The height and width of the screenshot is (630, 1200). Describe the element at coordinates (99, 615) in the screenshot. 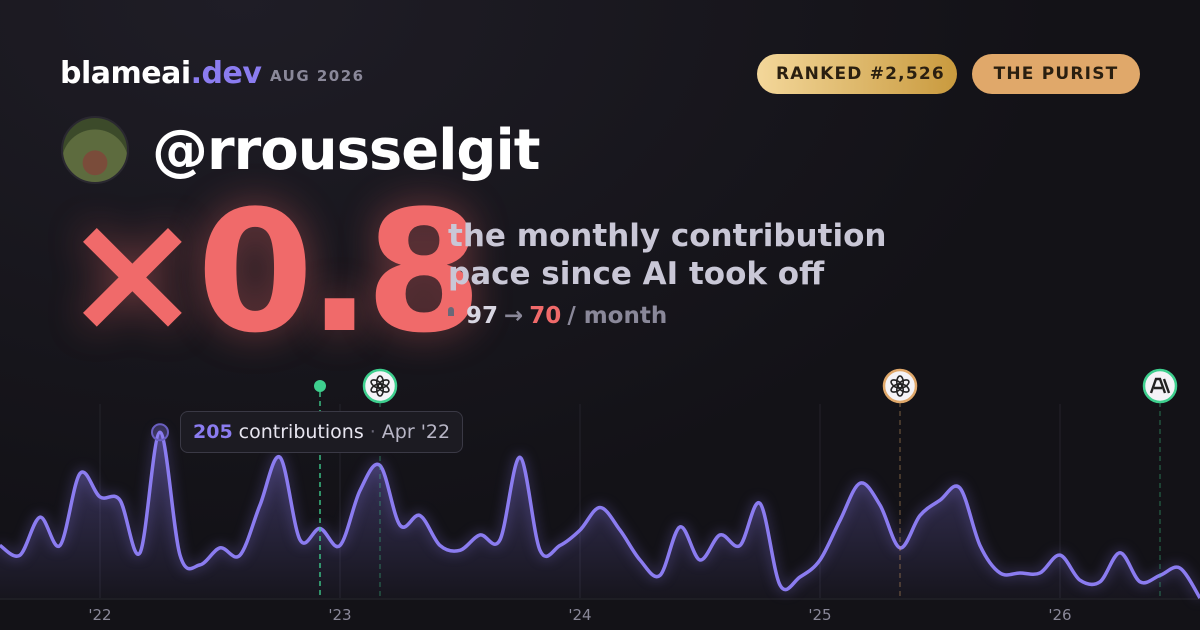

I see `x-tick-label: '22` at that location.